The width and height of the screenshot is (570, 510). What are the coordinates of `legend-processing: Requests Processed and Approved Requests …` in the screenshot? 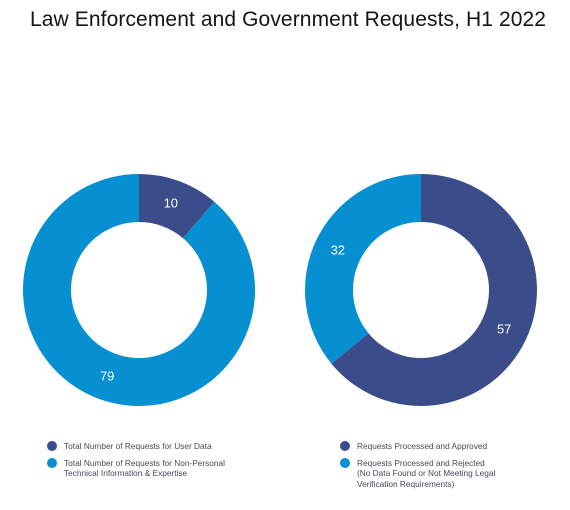 It's located at (447, 468).